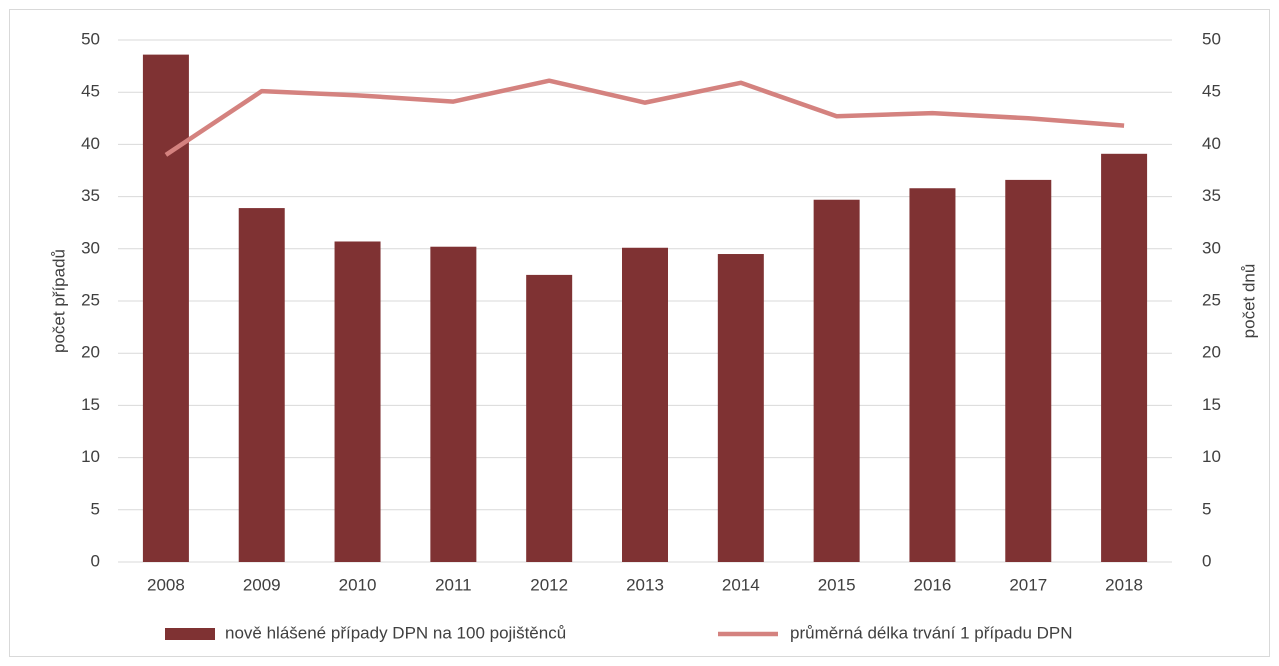 The image size is (1279, 666). I want to click on y-axis-label: počet případů, so click(58, 301).